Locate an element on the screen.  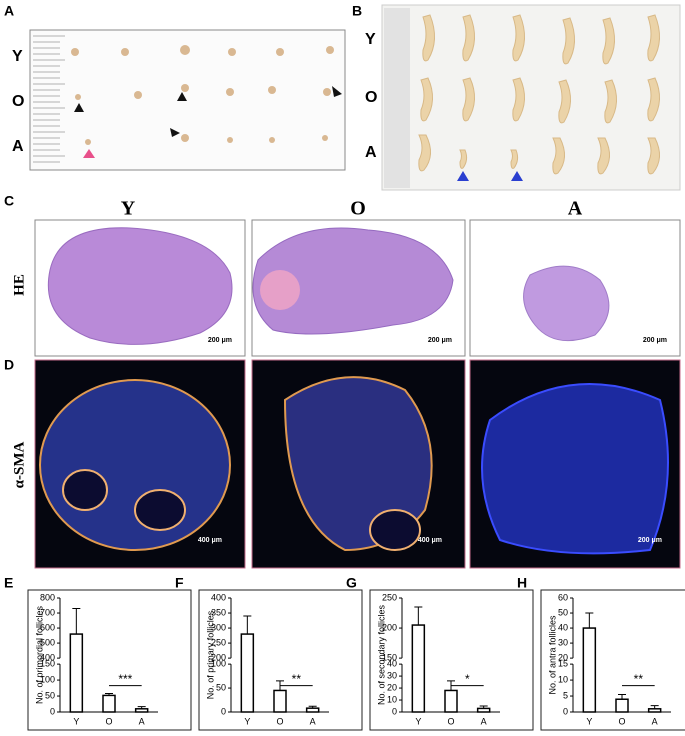
y-tick-label: 350 is located at coordinates (218, 612).